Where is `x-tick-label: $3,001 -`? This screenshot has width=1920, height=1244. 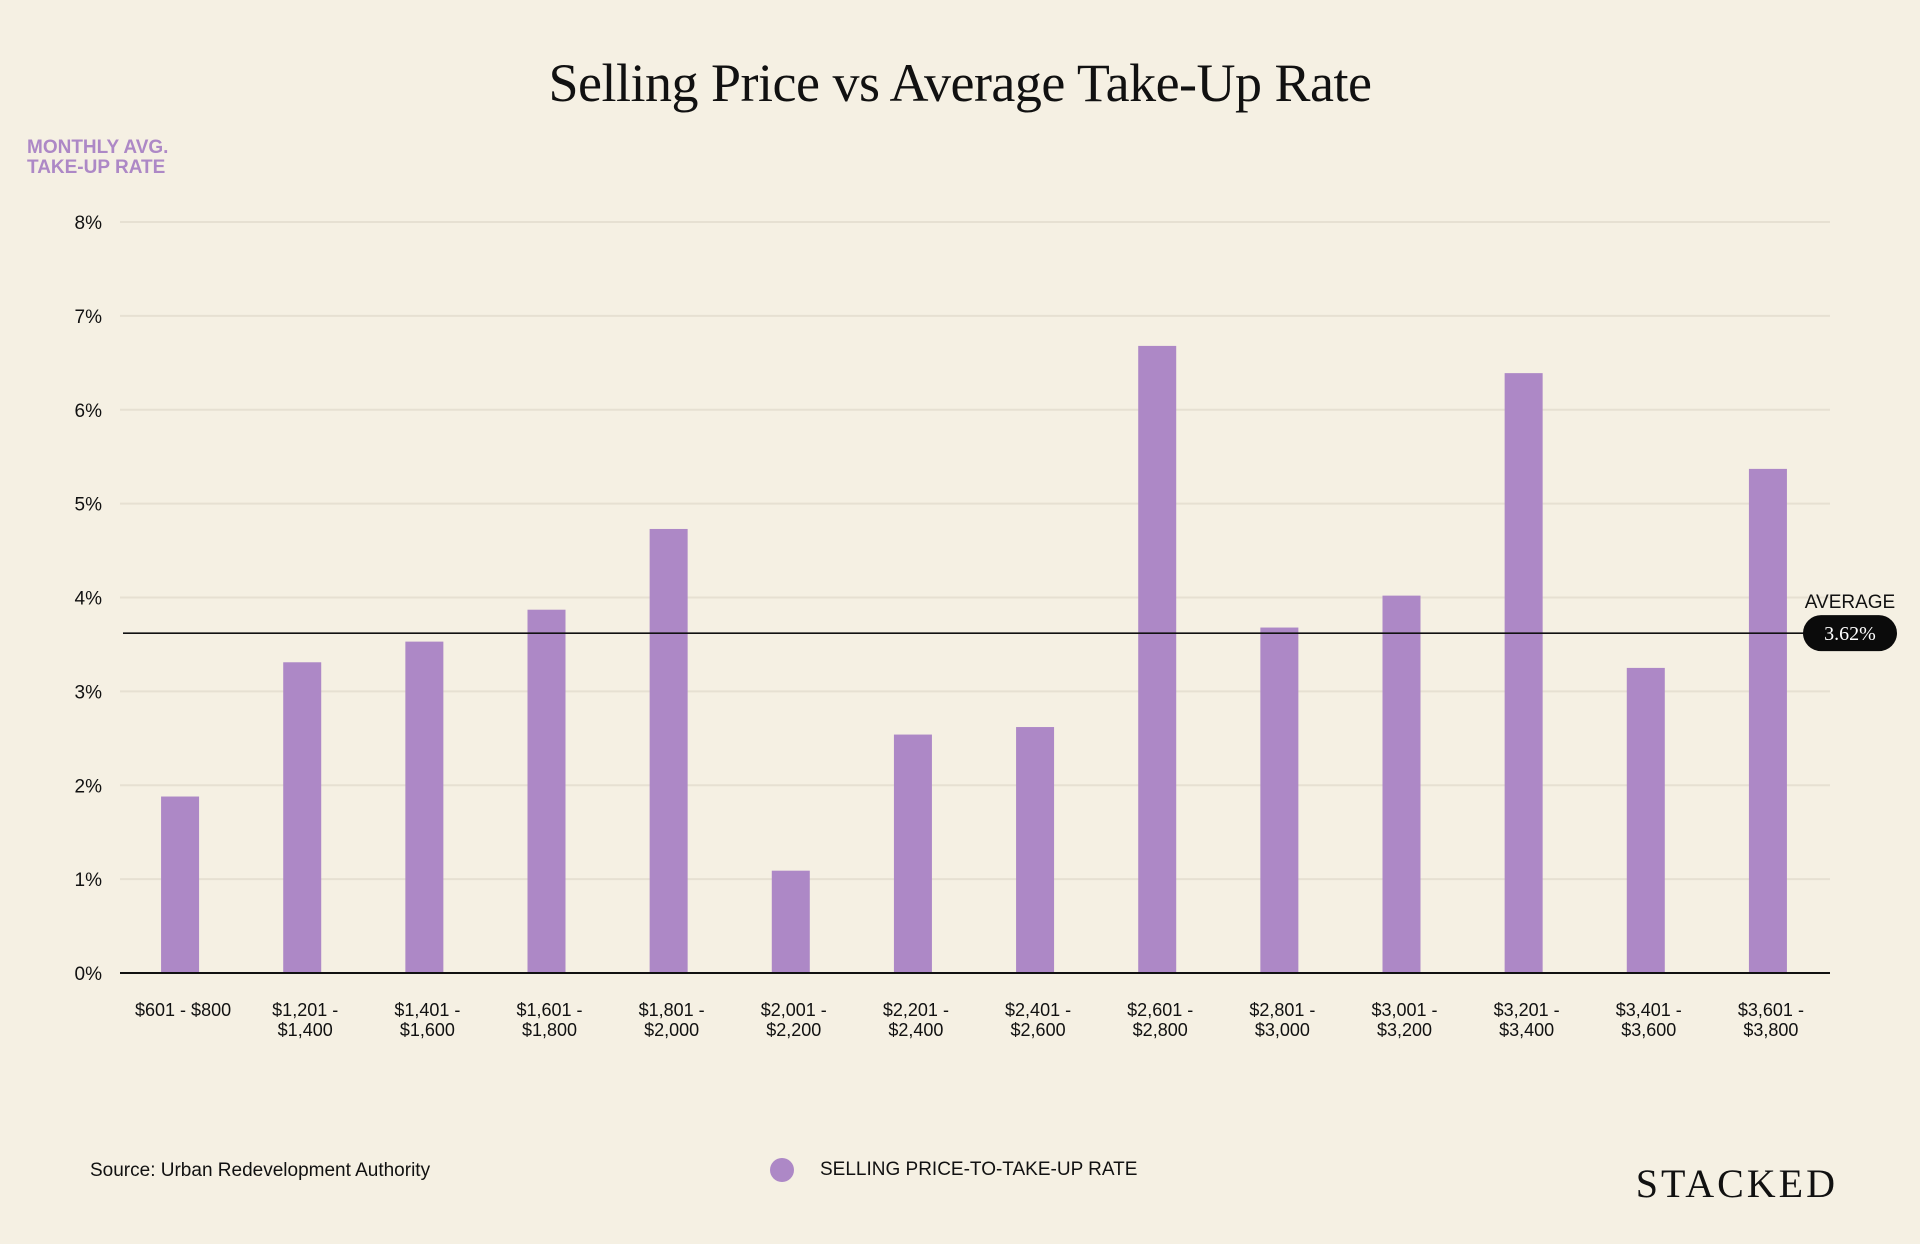
x-tick-label: $3,001 - is located at coordinates (1404, 1010).